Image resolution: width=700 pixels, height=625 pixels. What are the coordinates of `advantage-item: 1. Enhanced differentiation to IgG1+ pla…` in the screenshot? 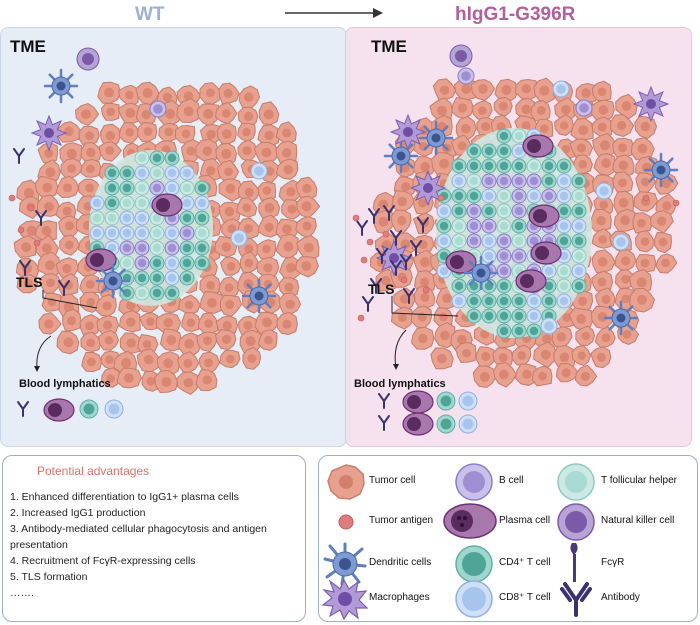 It's located at (124, 497).